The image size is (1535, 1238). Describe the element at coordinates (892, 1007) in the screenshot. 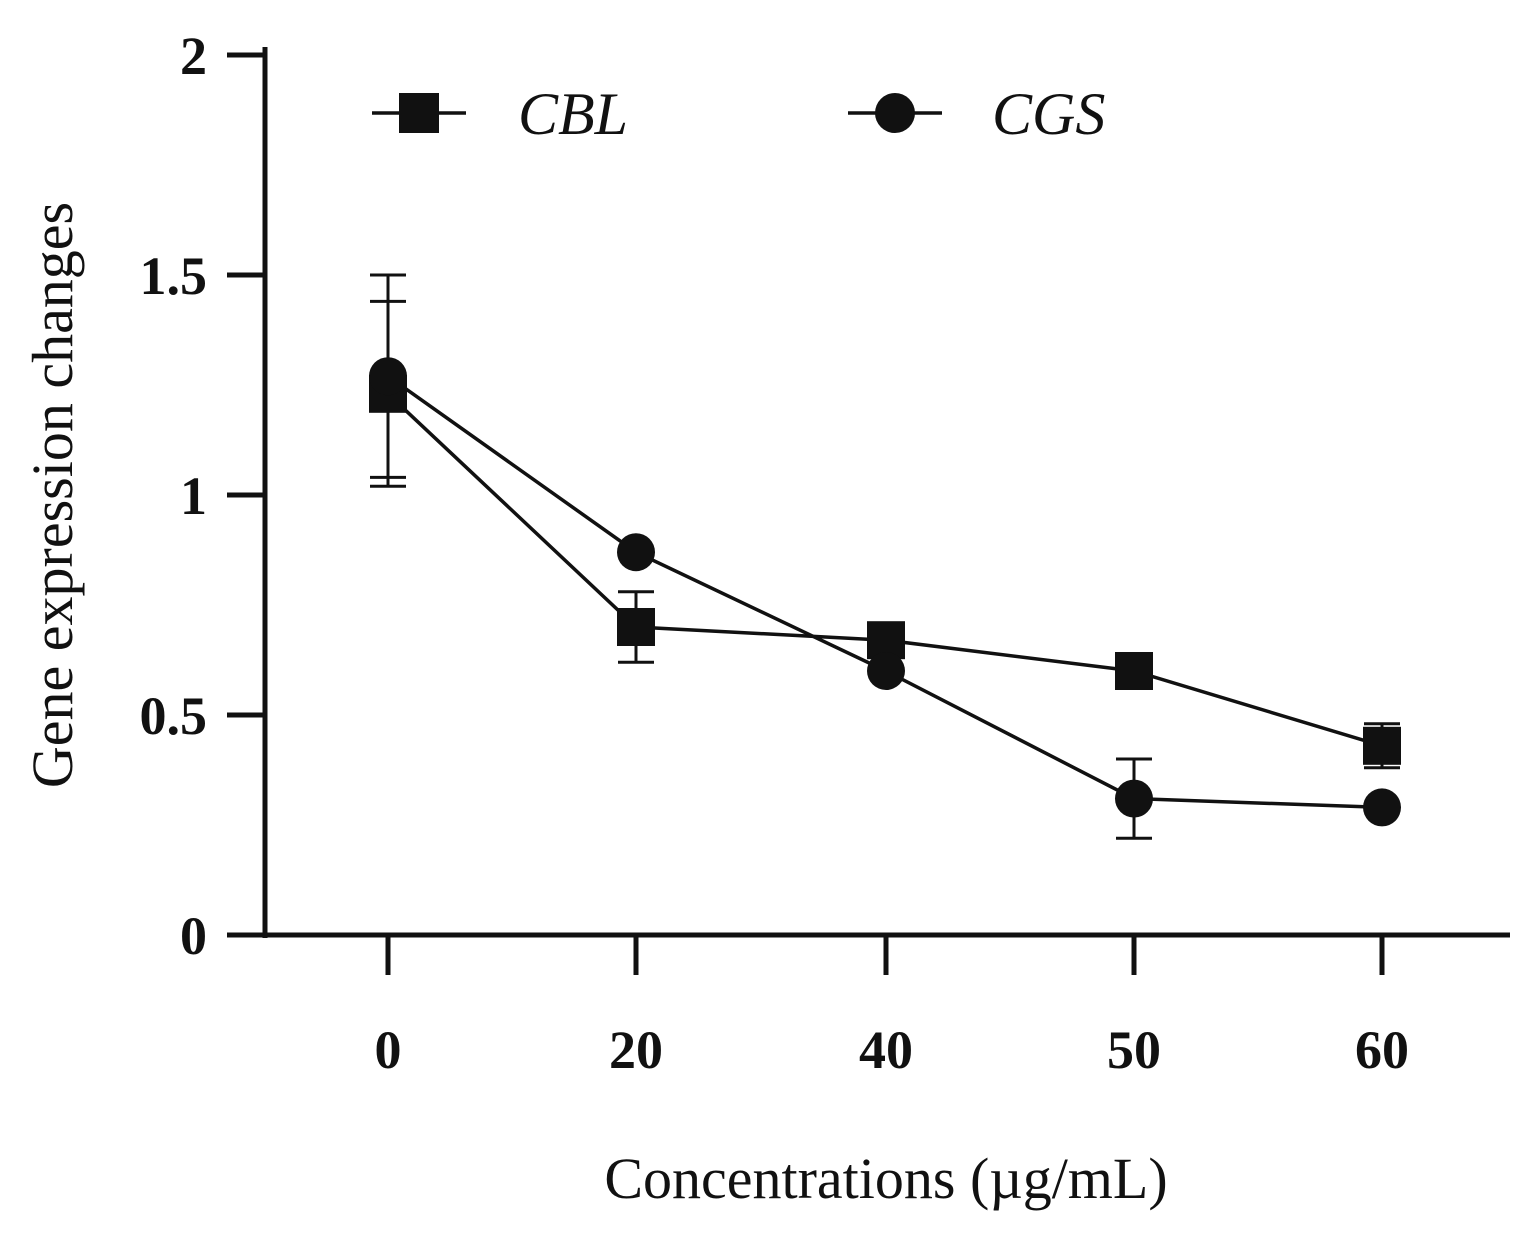

I see `x-ticks: 0 20 40 50 60` at that location.